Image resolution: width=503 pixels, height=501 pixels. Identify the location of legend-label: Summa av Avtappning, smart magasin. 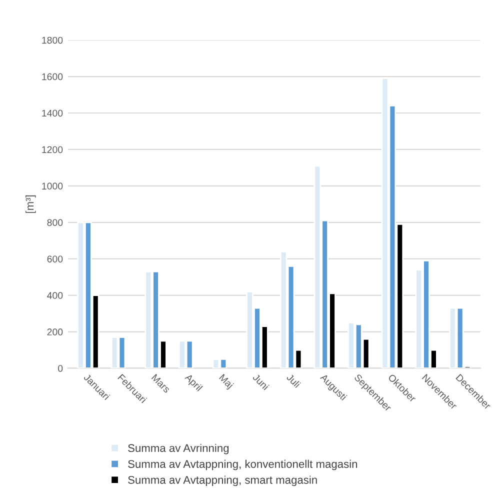
(222, 481).